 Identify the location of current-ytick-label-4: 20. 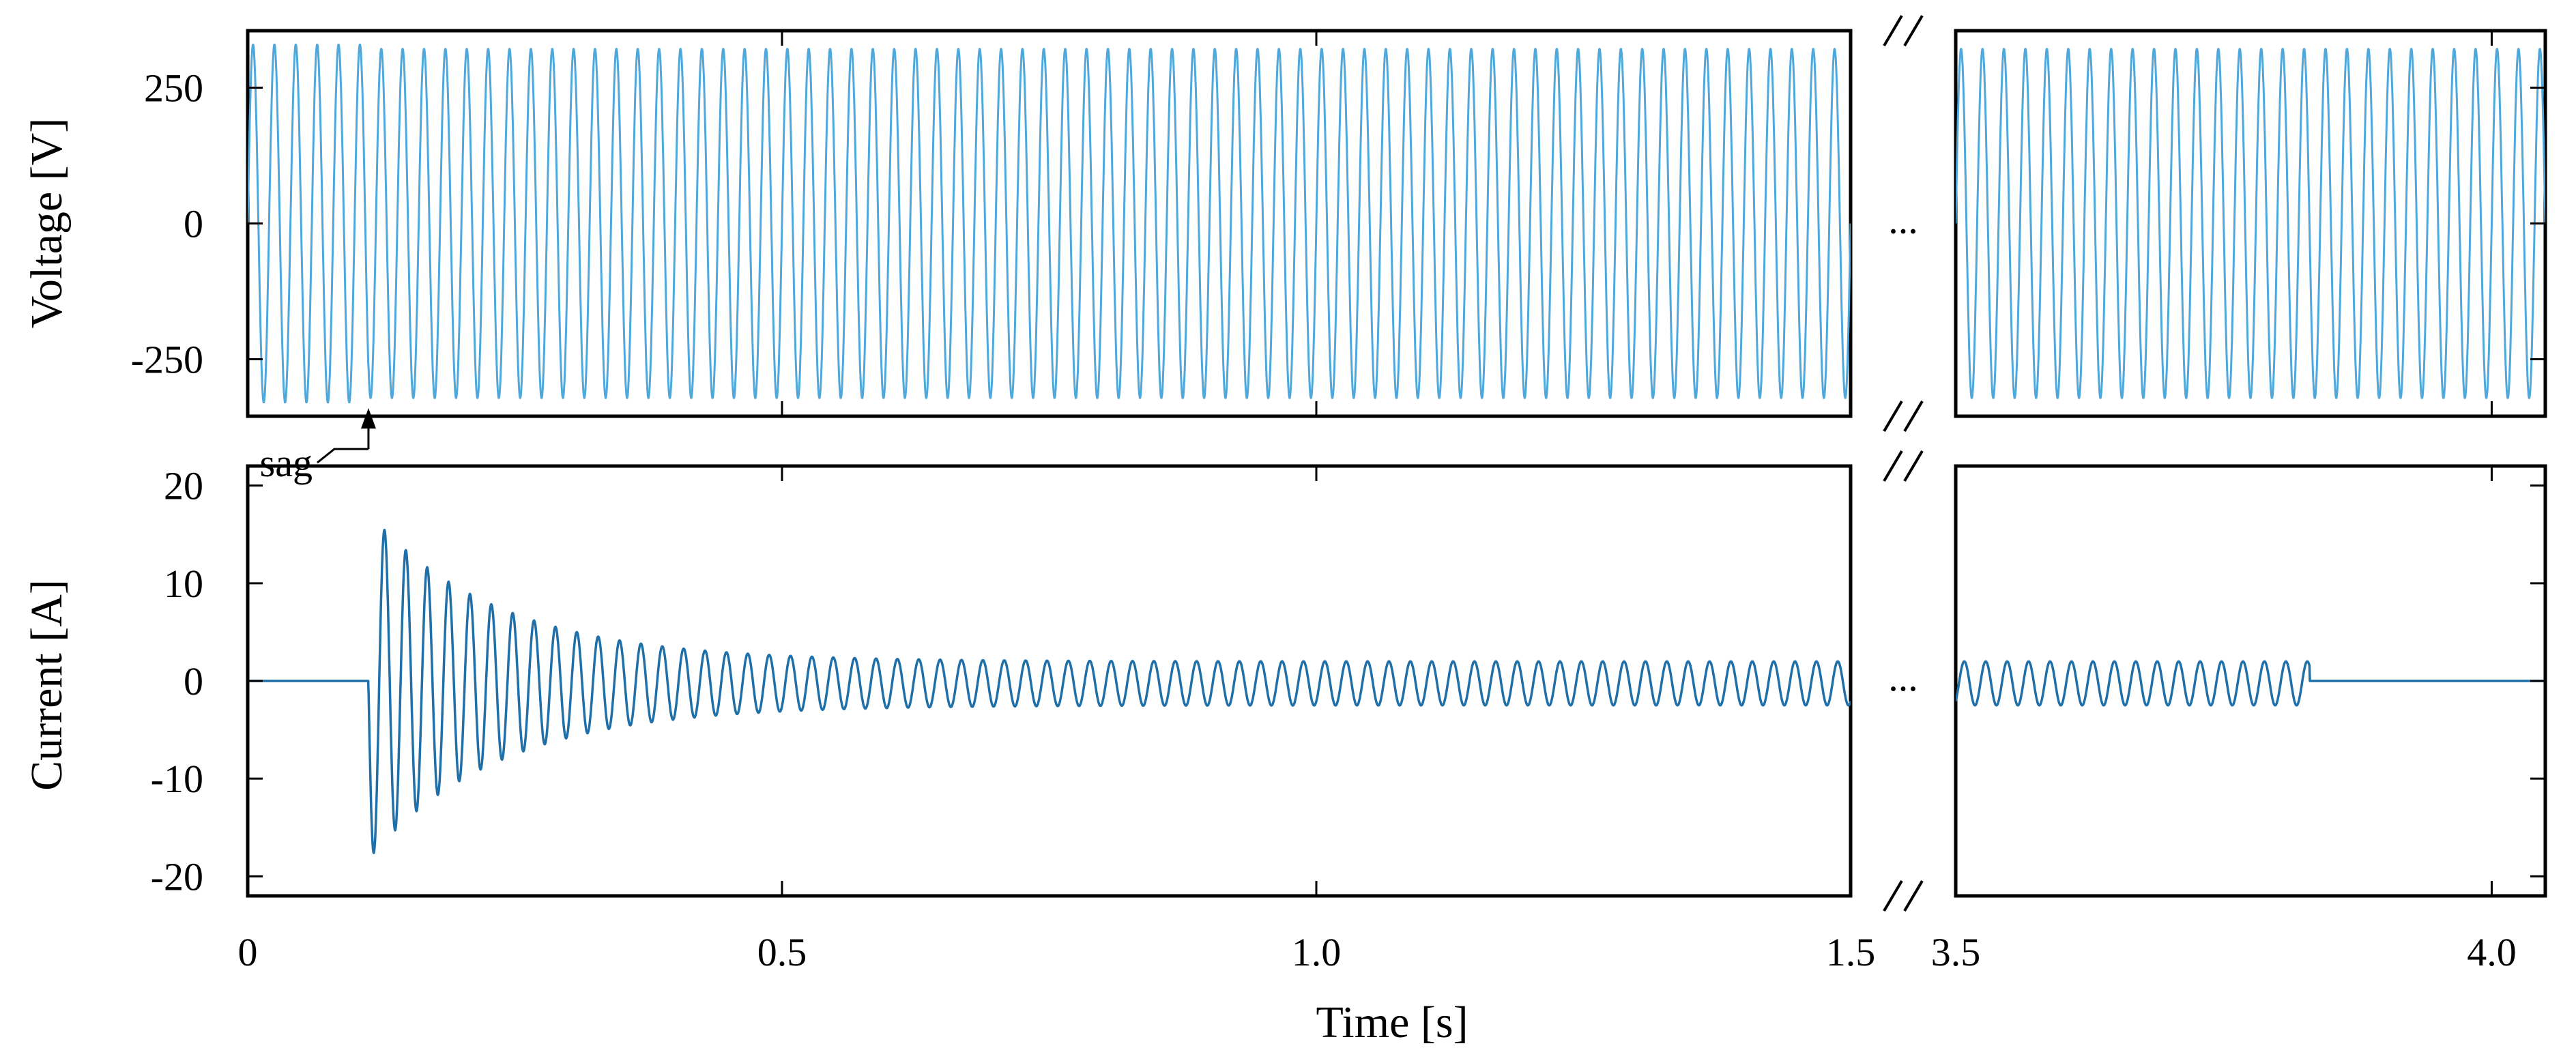
(183, 486).